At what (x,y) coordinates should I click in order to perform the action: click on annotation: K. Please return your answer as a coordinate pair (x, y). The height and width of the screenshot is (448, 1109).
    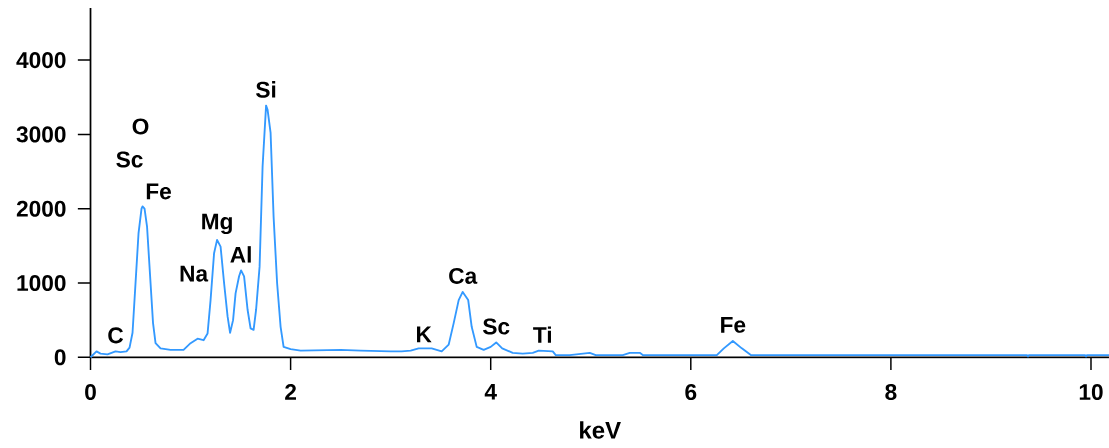
    Looking at the image, I should click on (424, 334).